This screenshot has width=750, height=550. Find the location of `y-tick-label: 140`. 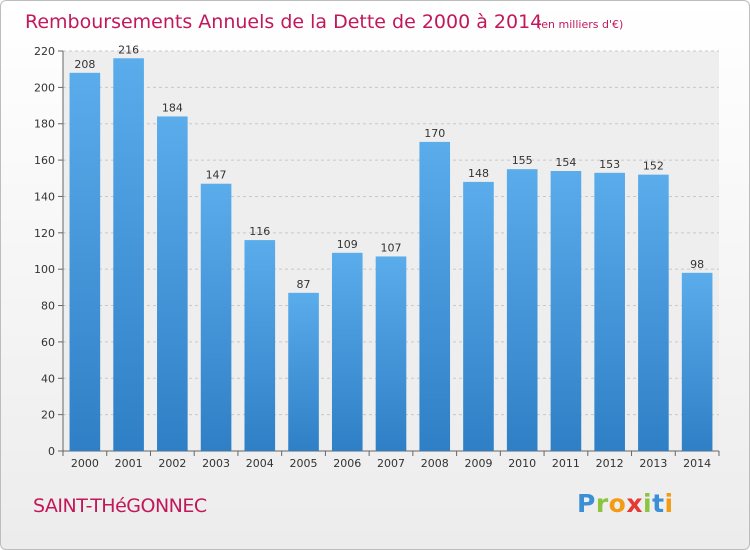

y-tick-label: 140 is located at coordinates (44, 196).